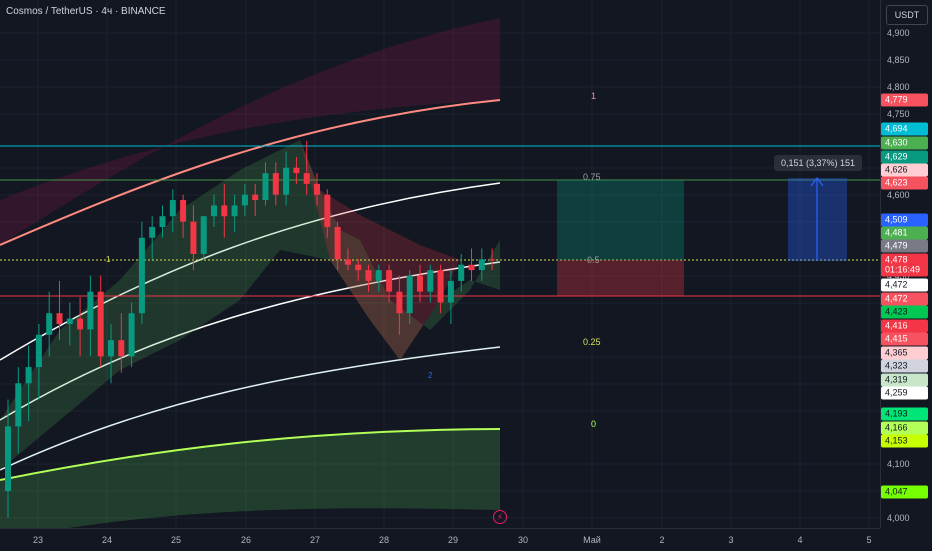  What do you see at coordinates (898, 33) in the screenshot?
I see `price-tick: 4,900` at bounding box center [898, 33].